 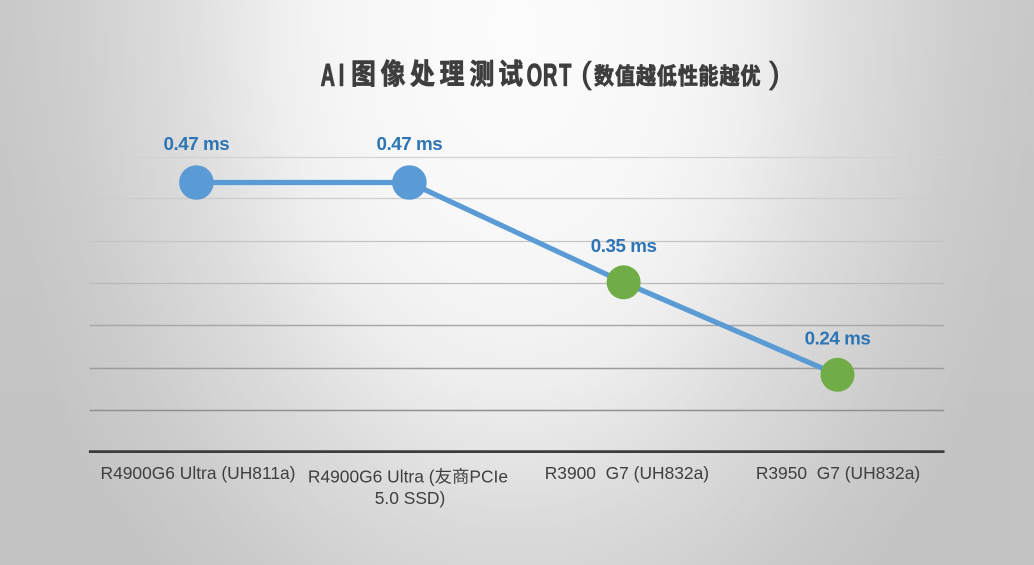 What do you see at coordinates (371, 477) in the screenshot?
I see `svg-text: R4900G6 Ultra (` at bounding box center [371, 477].